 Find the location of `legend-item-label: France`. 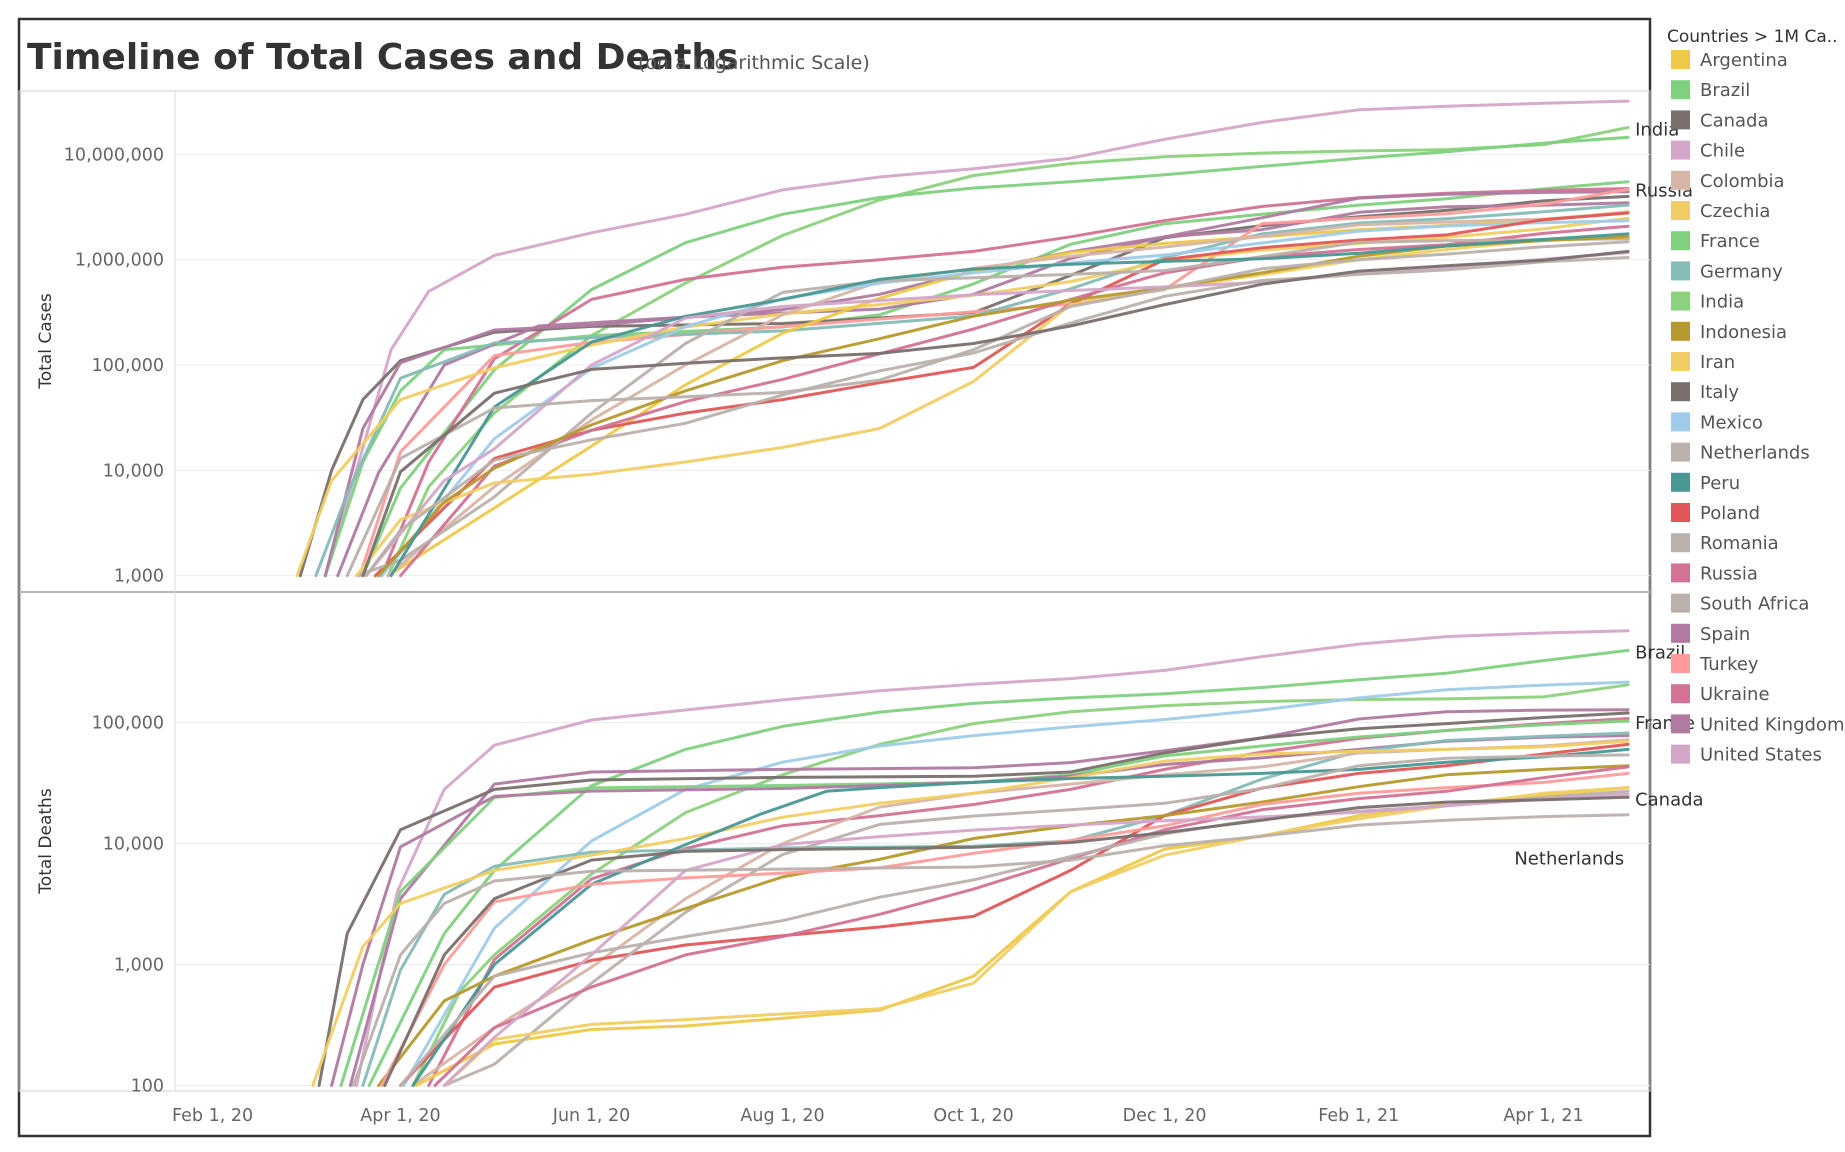

legend-item-label: France is located at coordinates (1730, 241).